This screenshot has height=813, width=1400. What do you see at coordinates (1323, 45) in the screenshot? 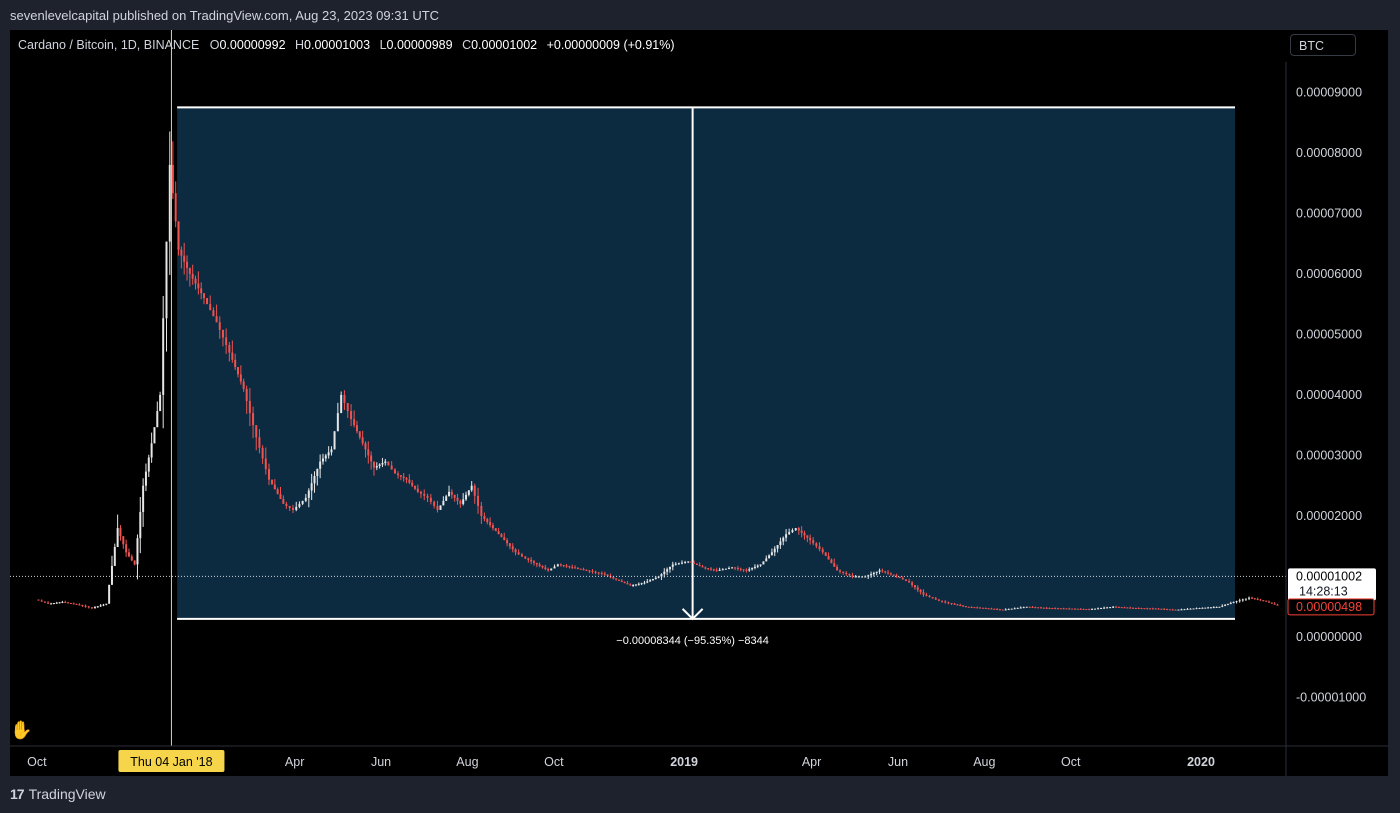
I see `currency-button: BTC` at bounding box center [1323, 45].